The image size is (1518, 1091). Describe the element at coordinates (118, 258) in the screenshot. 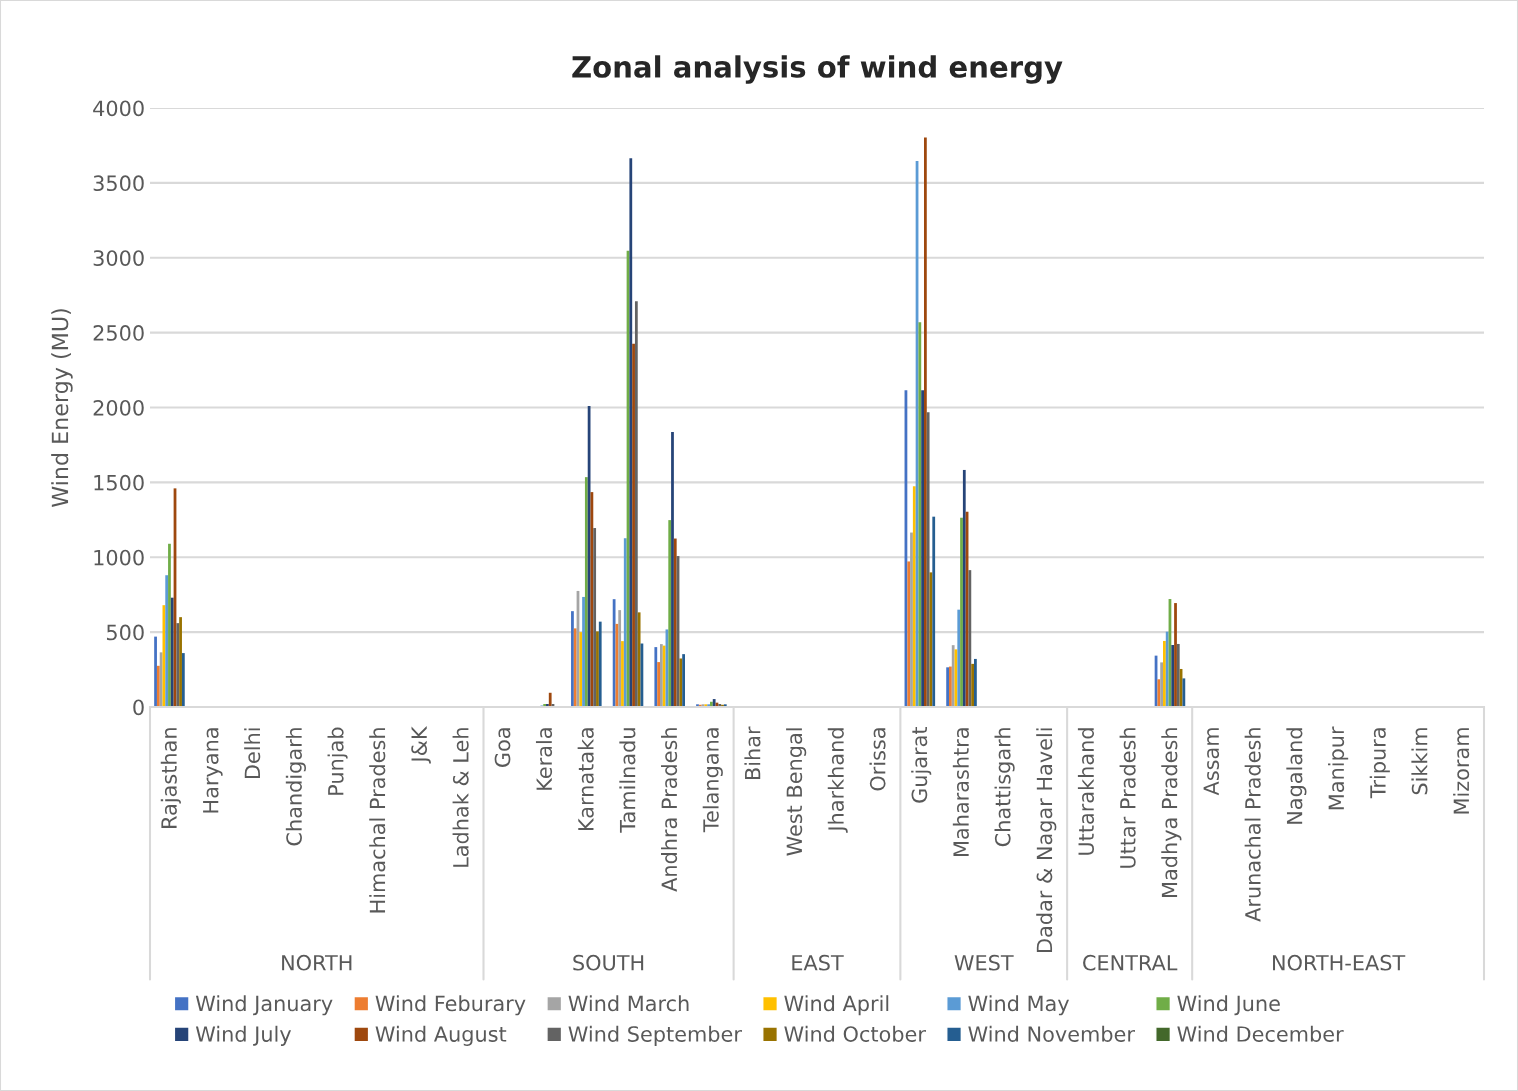

I see `y-tick-label: 3000` at that location.